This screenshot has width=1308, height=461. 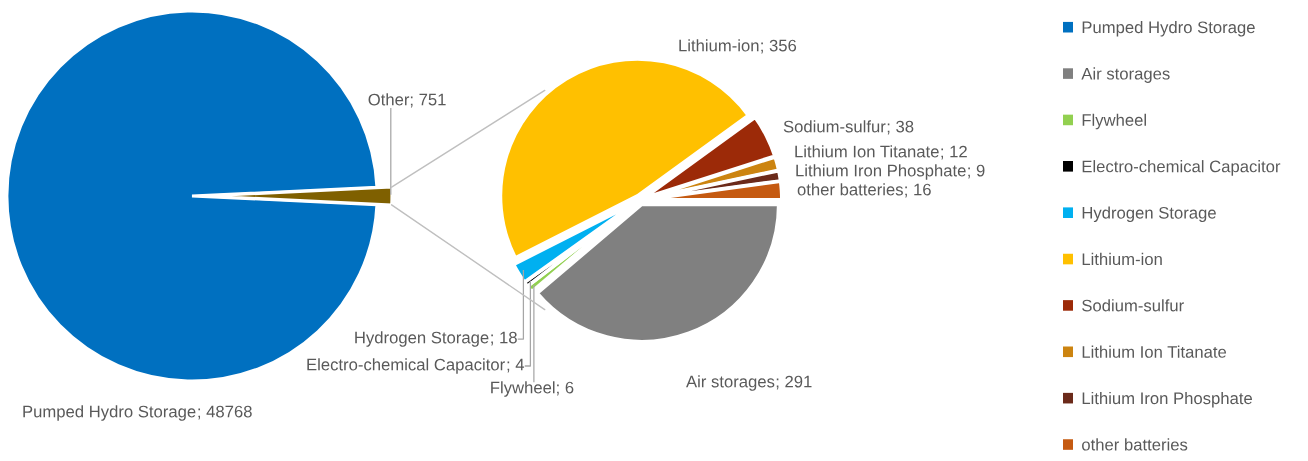 What do you see at coordinates (794, 382) in the screenshot?
I see `data-label: ; 291` at bounding box center [794, 382].